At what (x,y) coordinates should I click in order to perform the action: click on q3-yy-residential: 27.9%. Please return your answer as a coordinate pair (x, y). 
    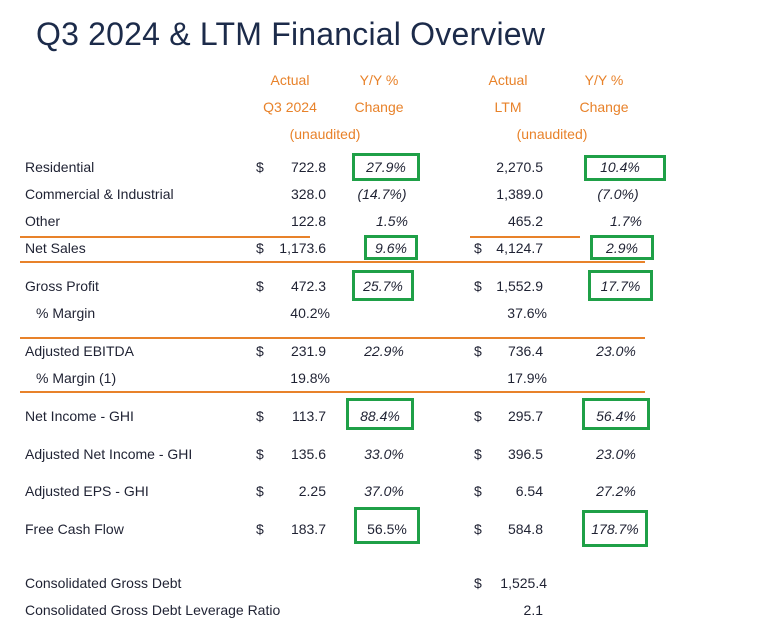
    Looking at the image, I should click on (386, 167).